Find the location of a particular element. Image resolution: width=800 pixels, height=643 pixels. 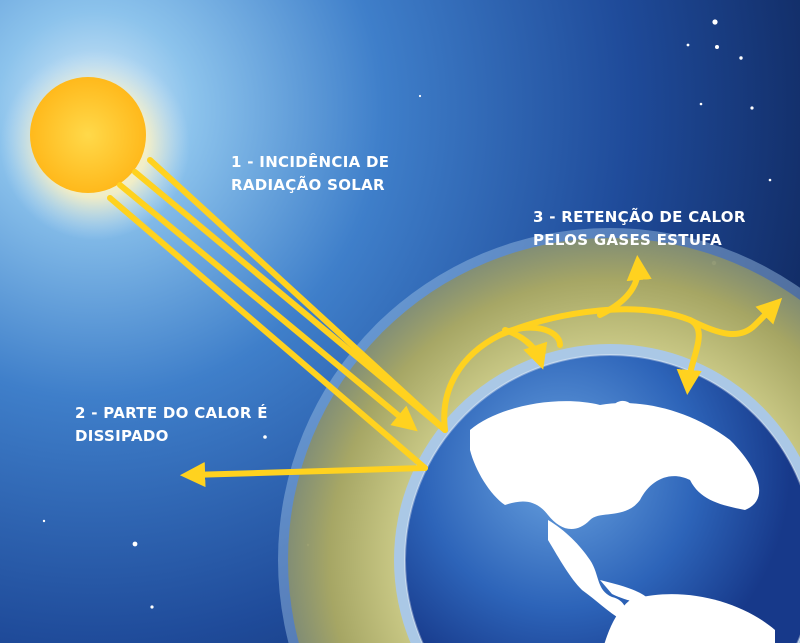

central-america is located at coordinates (587, 570).